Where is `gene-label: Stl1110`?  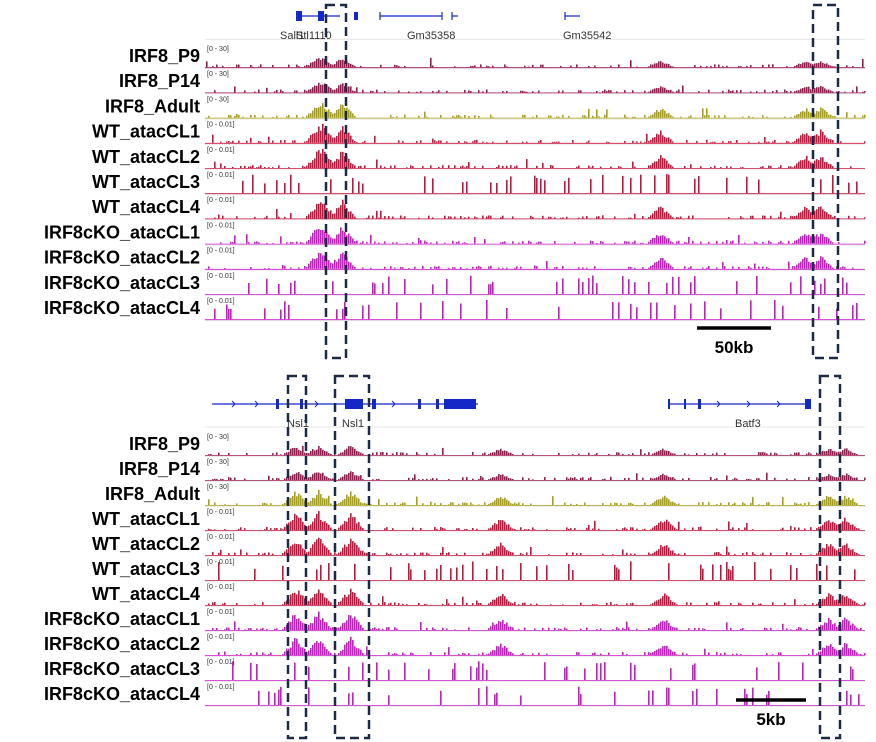
gene-label: Stl1110 is located at coordinates (314, 36).